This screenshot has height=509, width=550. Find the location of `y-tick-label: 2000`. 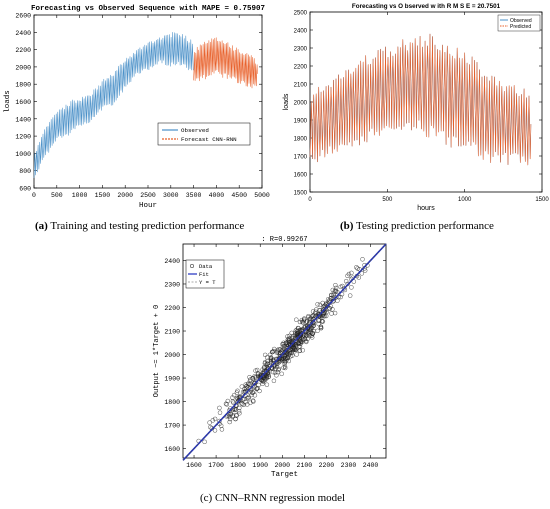

y-tick-label: 2000 is located at coordinates (23, 67).